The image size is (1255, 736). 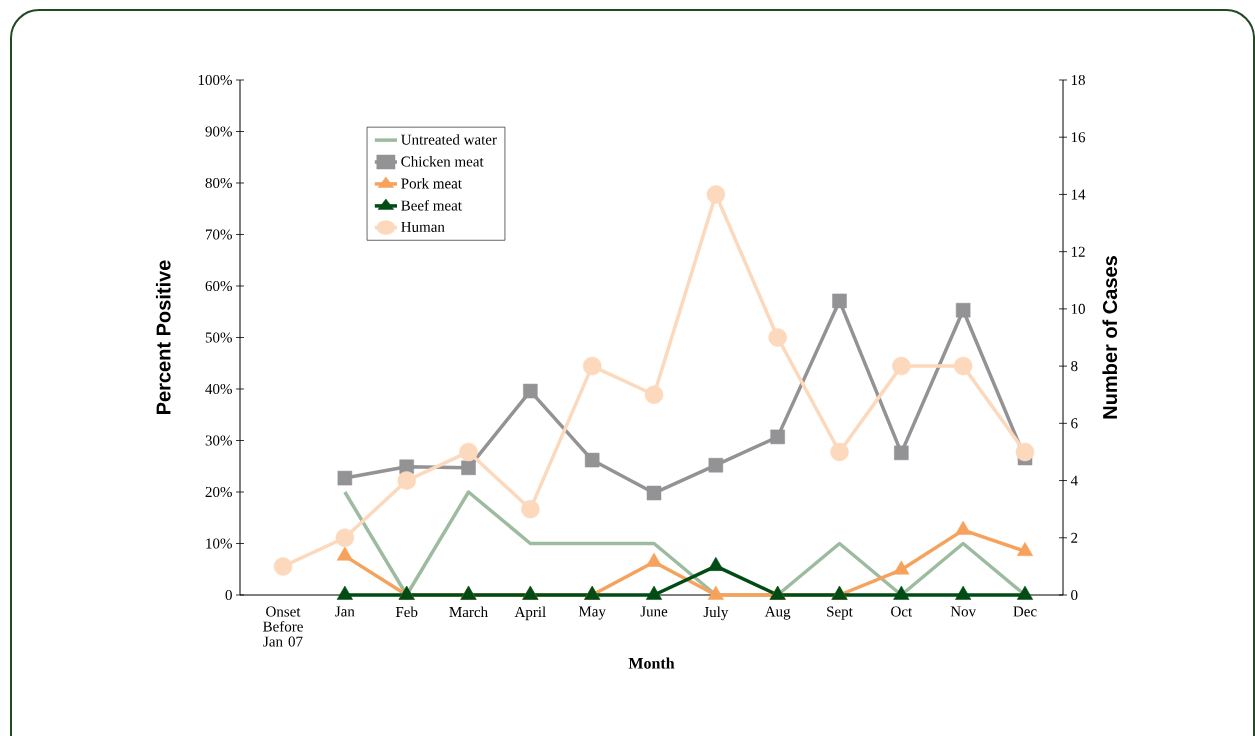 What do you see at coordinates (218, 286) in the screenshot?
I see `y-tick-label: 60%` at bounding box center [218, 286].